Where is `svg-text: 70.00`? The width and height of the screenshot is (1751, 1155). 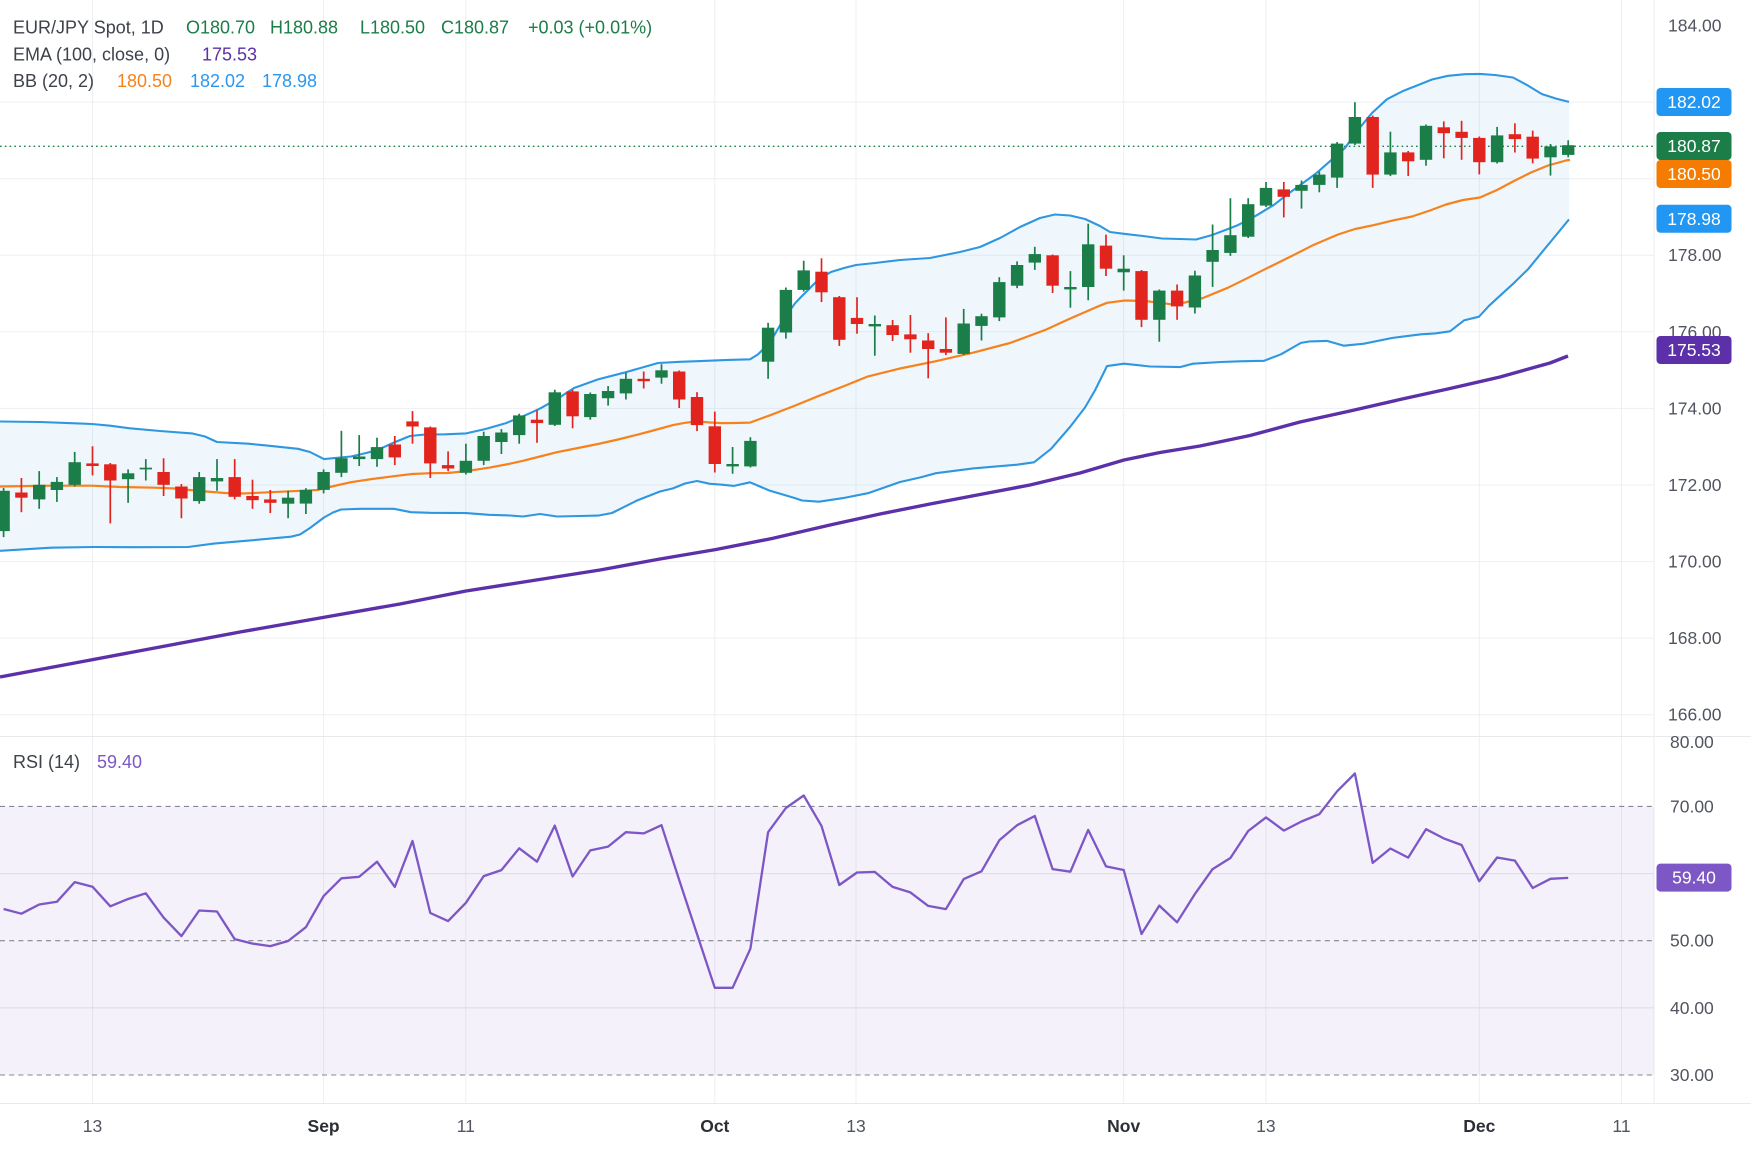 svg-text: 70.00 is located at coordinates (1692, 806).